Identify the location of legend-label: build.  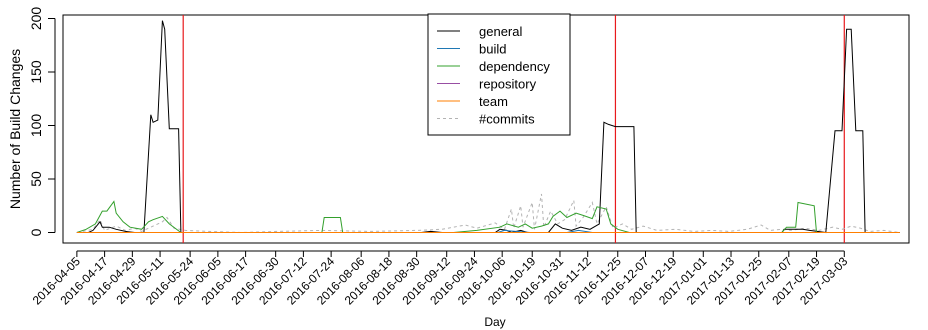
(492, 49).